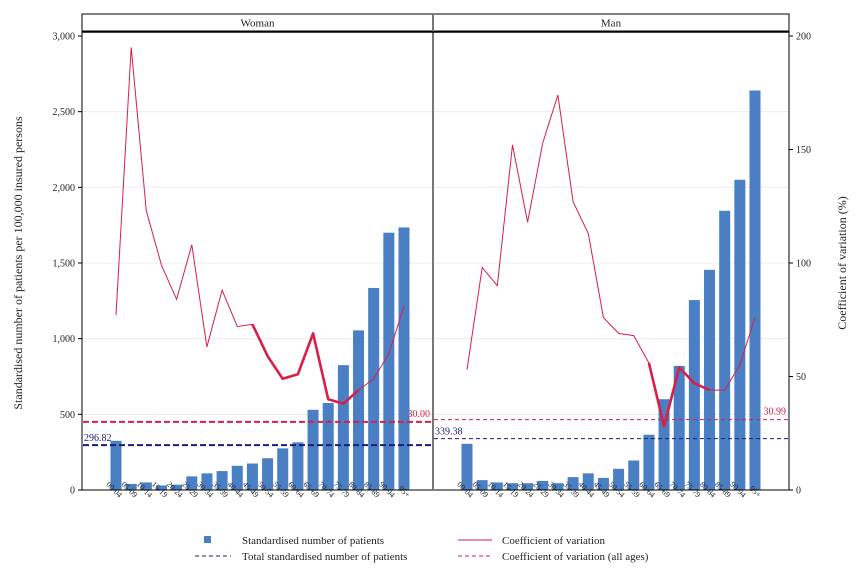 The height and width of the screenshot is (581, 864). I want to click on panel-title: Man, so click(611, 24).